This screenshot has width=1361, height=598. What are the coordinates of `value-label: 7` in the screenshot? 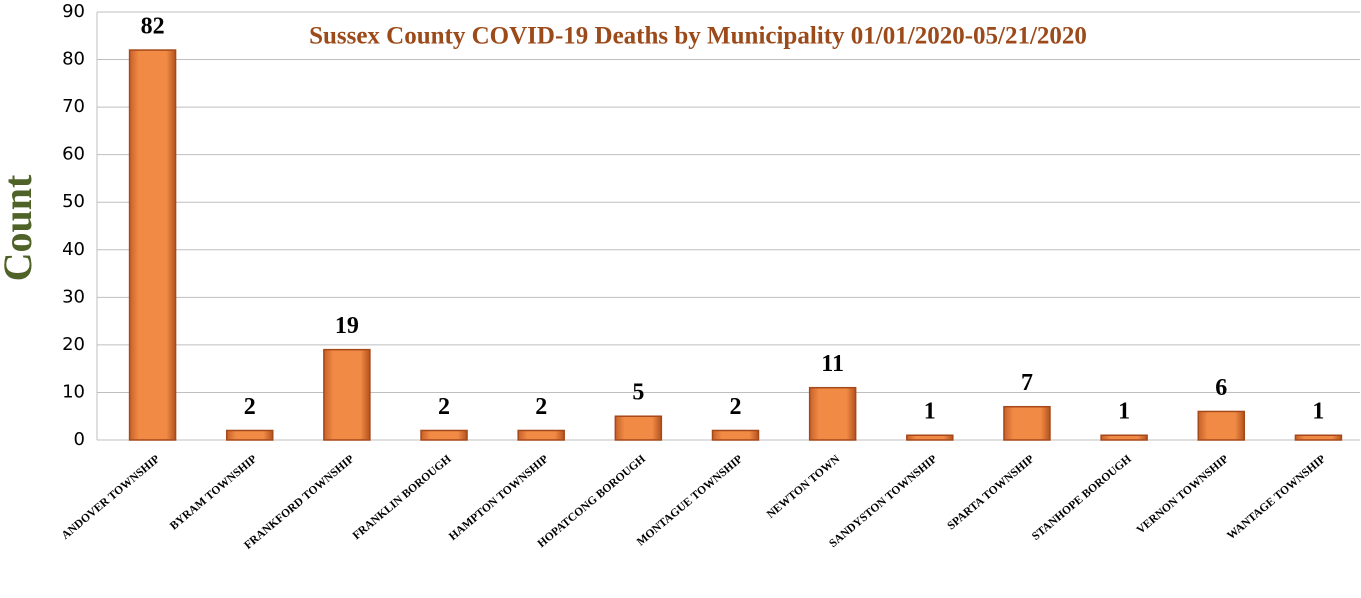 It's located at (1027, 383).